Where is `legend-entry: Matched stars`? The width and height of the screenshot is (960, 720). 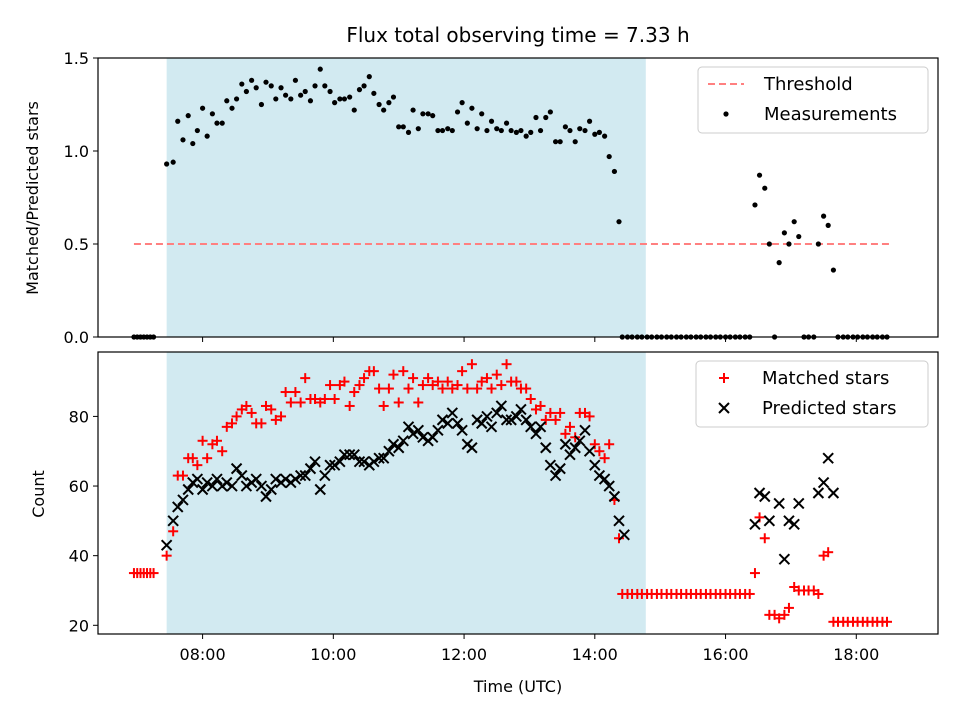 legend-entry: Matched stars is located at coordinates (825, 378).